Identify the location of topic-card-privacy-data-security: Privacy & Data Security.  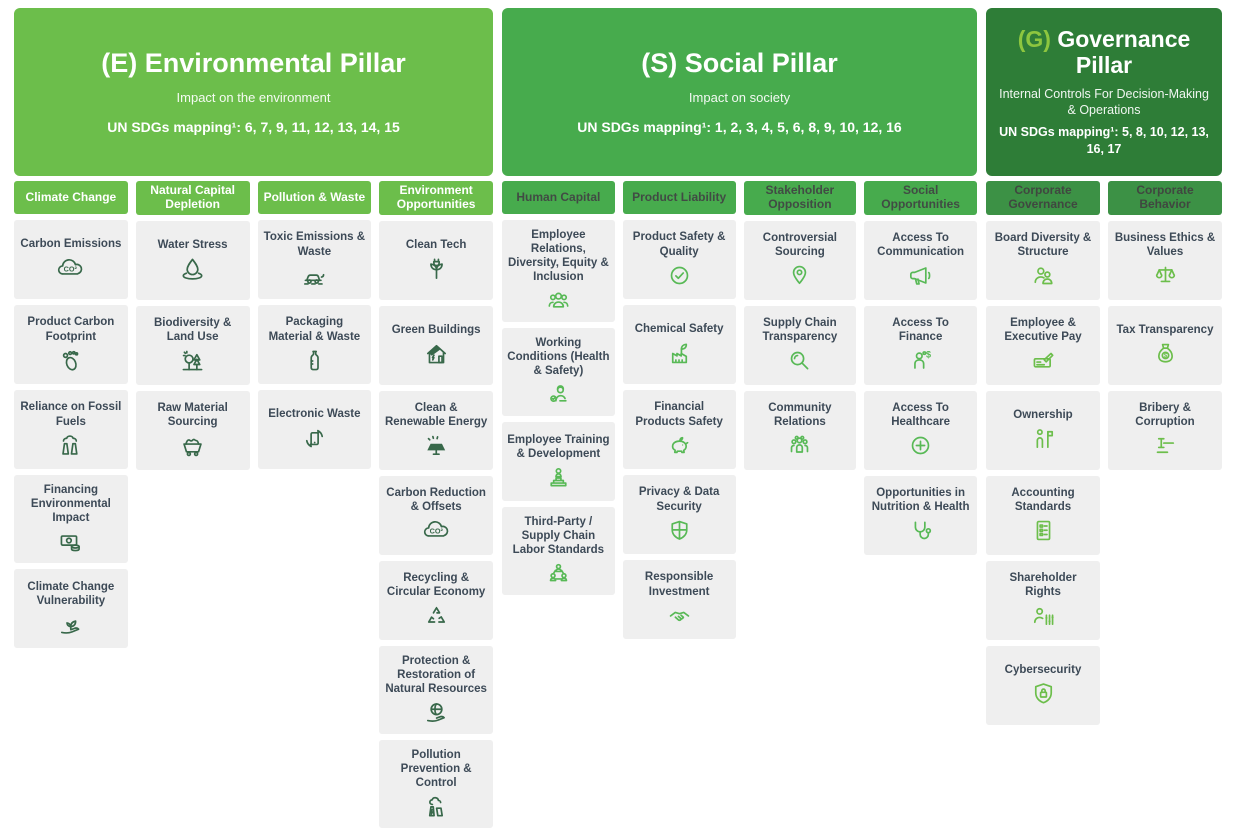
(679, 514).